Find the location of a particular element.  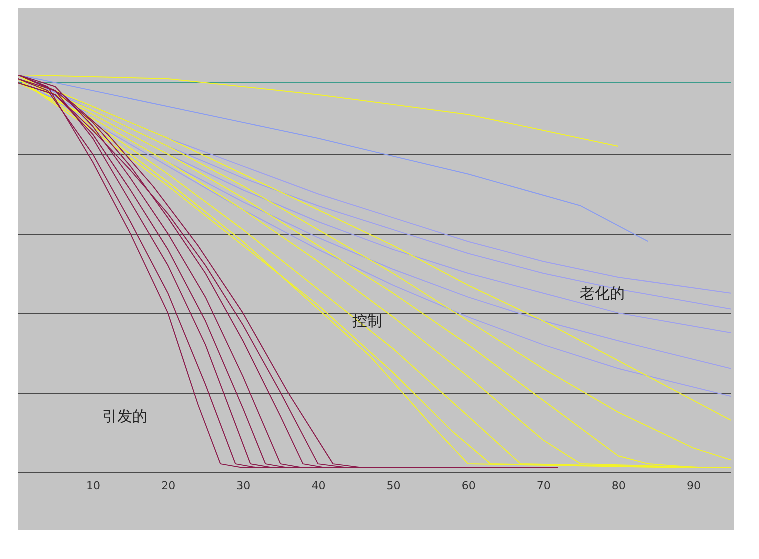

annotation: 引发的 is located at coordinates (125, 416).